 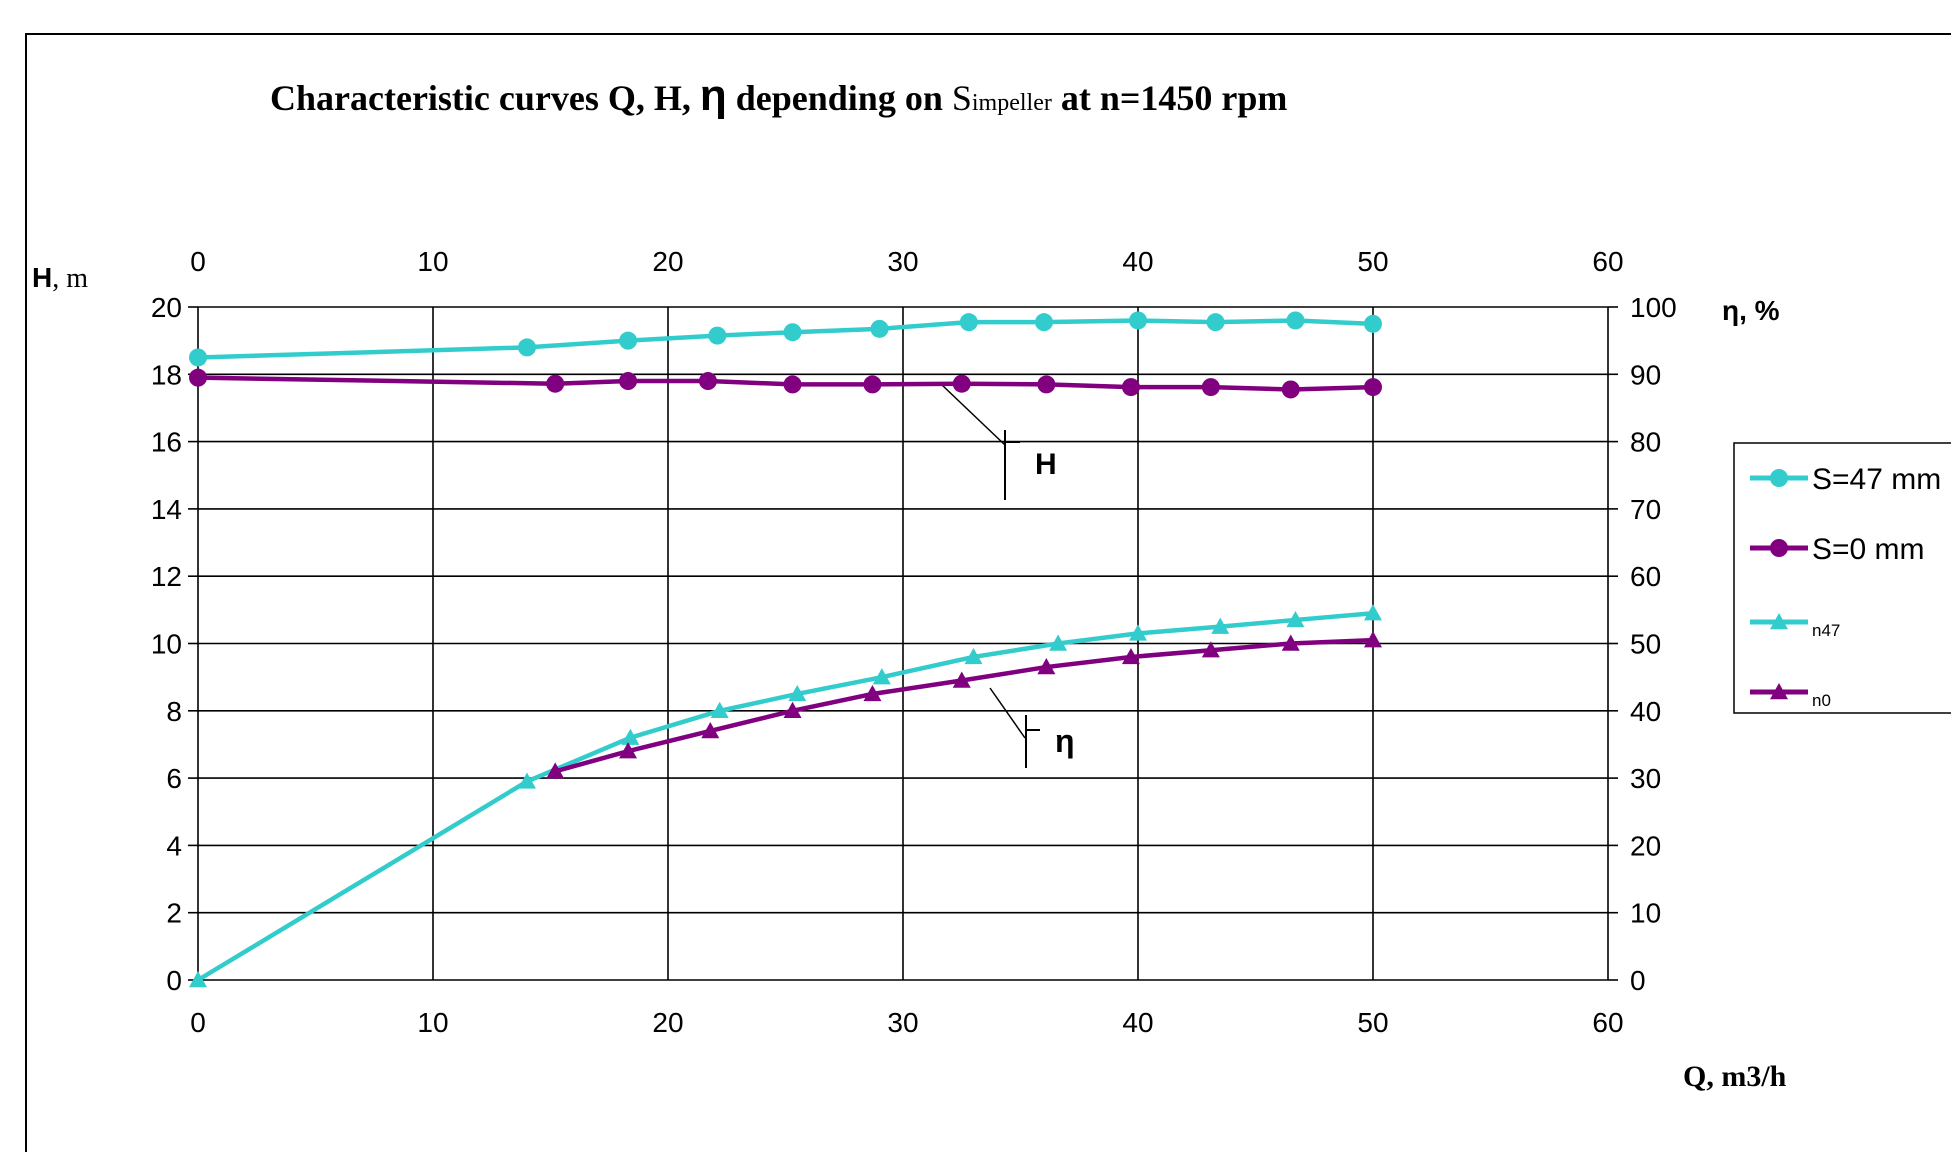 I want to click on legend: S=47 mm S=0 mm n47 n0, so click(x=1842, y=578).